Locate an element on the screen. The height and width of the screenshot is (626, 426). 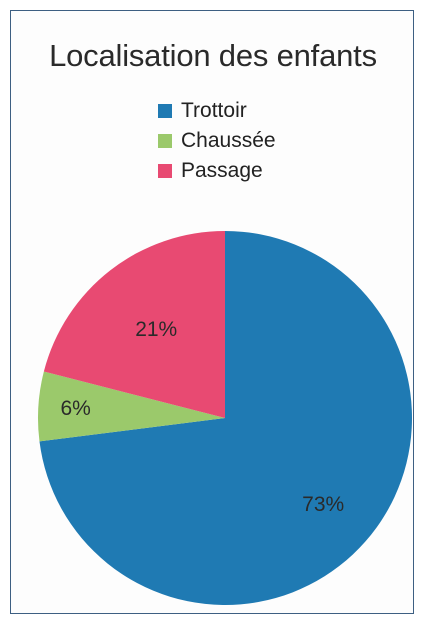
legend-item-trottoir: Trottoir is located at coordinates (217, 111).